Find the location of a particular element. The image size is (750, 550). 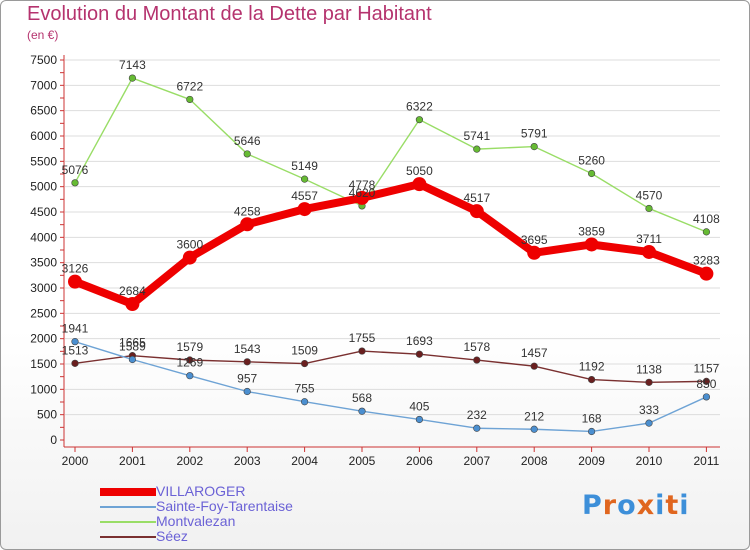

y-tick-label: 5500 is located at coordinates (43, 161).